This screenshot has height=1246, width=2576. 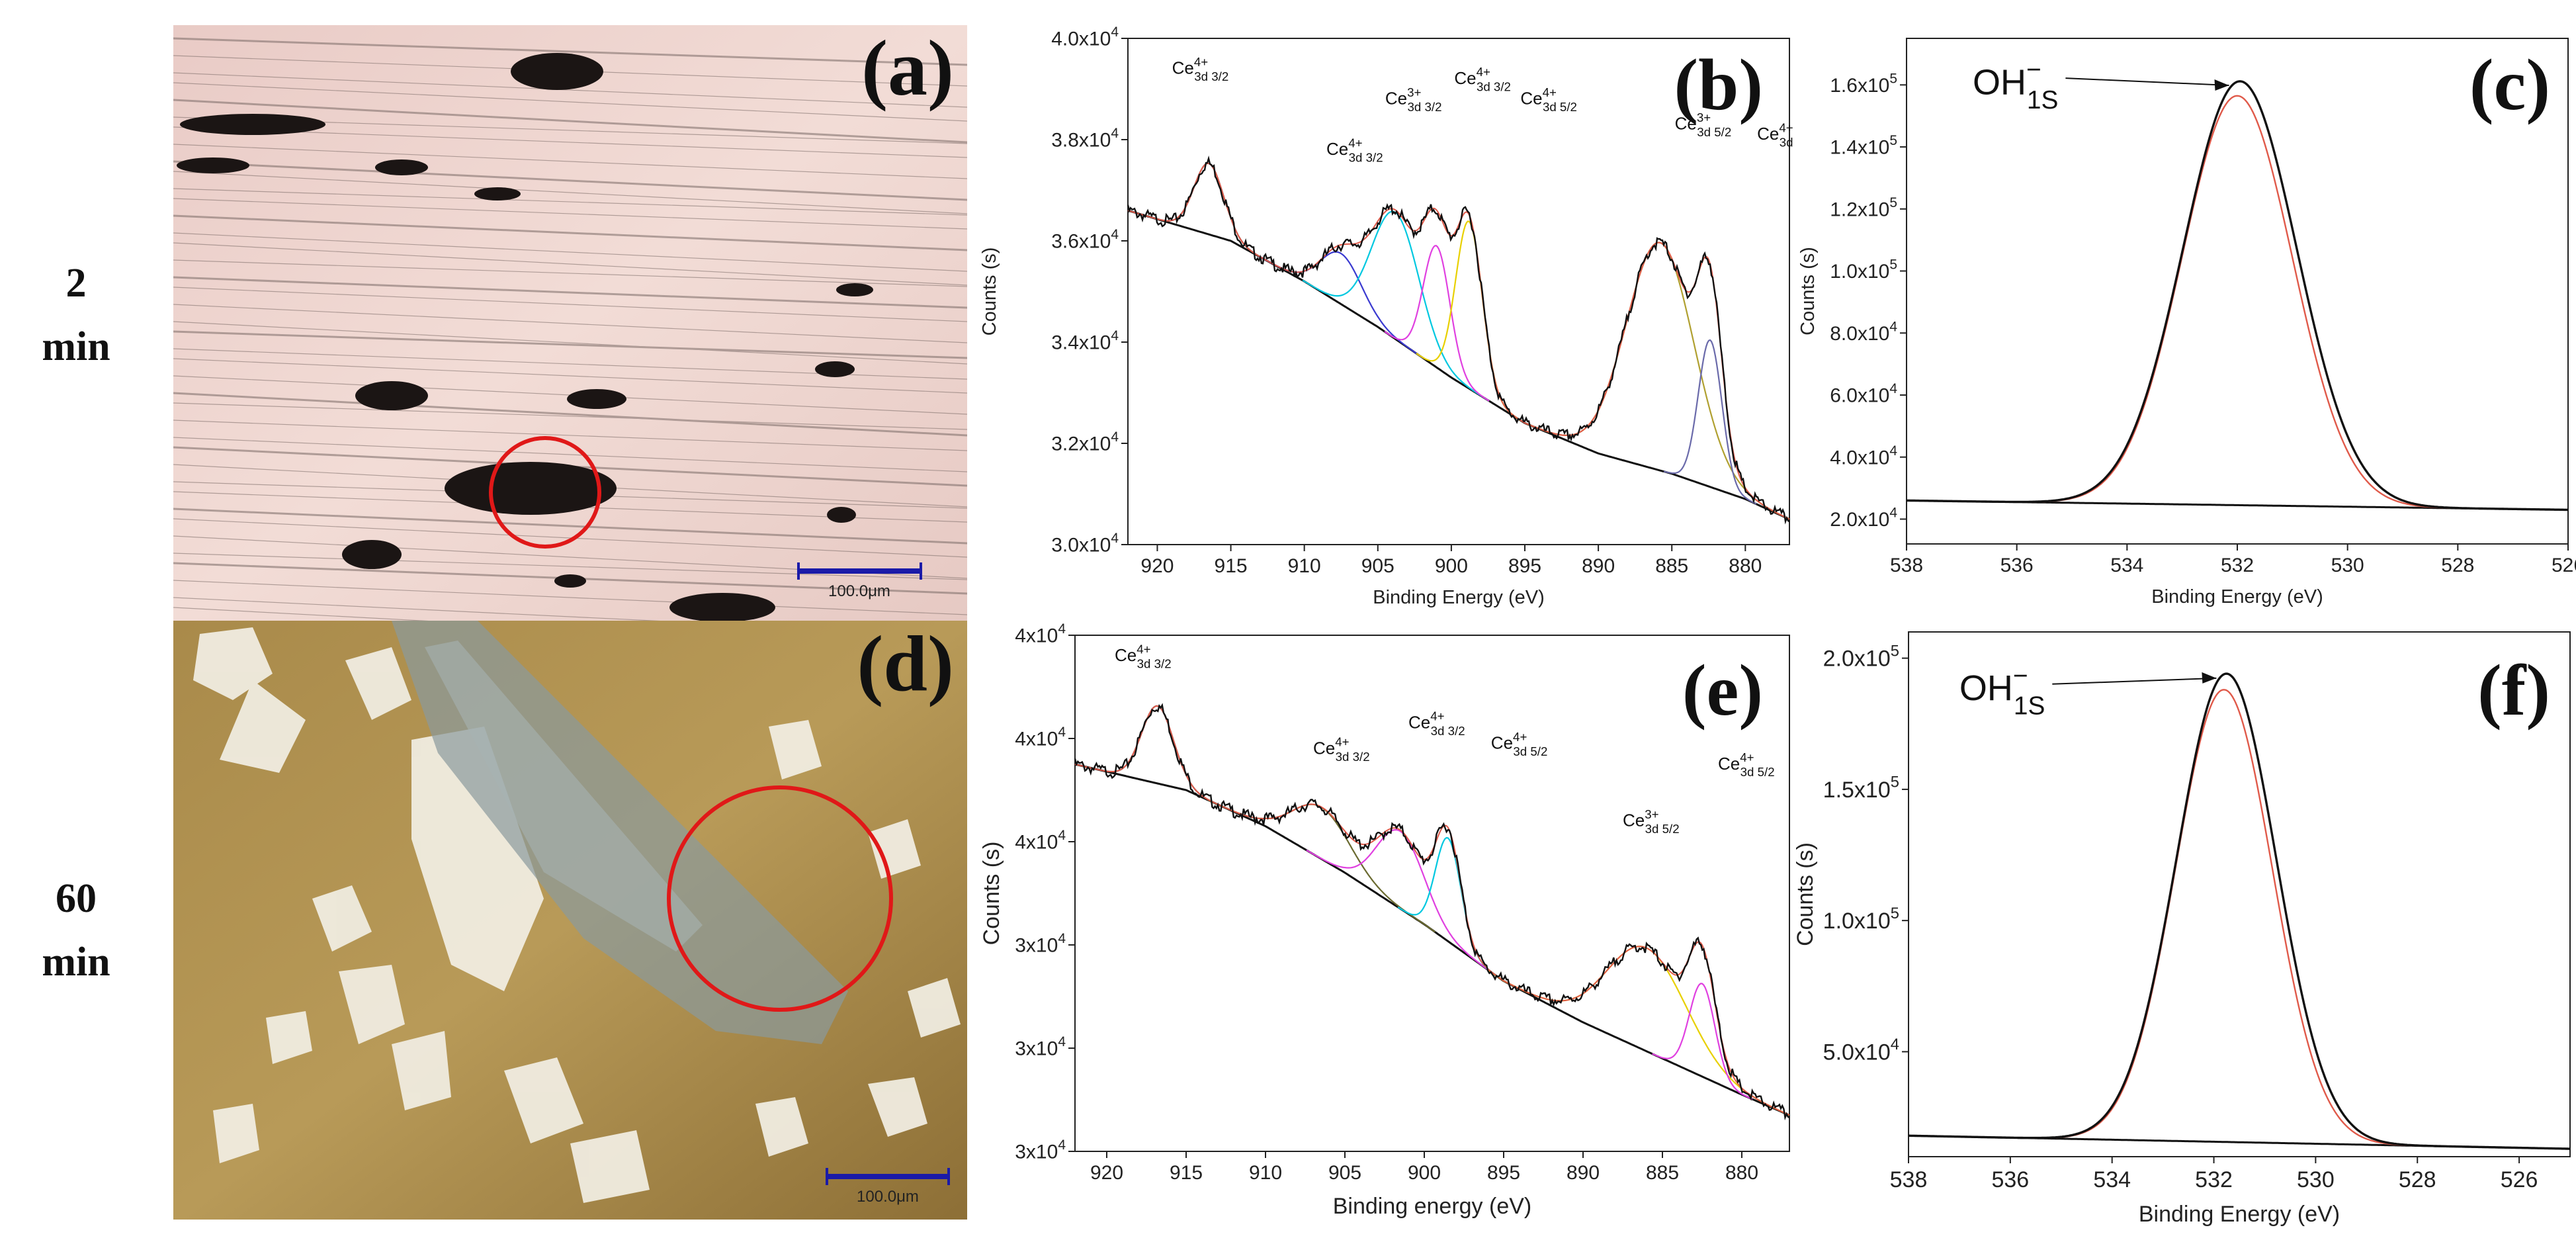 I want to click on y-tick-label: 1.4x10⁵, so click(x=1863, y=146).